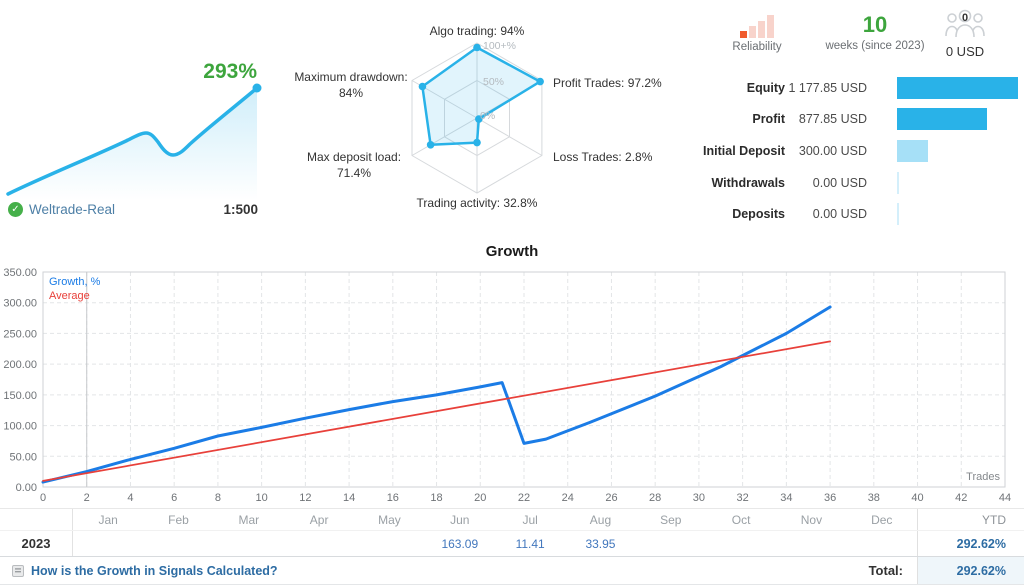 This screenshot has width=1024, height=587. Describe the element at coordinates (230, 71) in the screenshot. I see `total-growth-percent: 293%` at that location.